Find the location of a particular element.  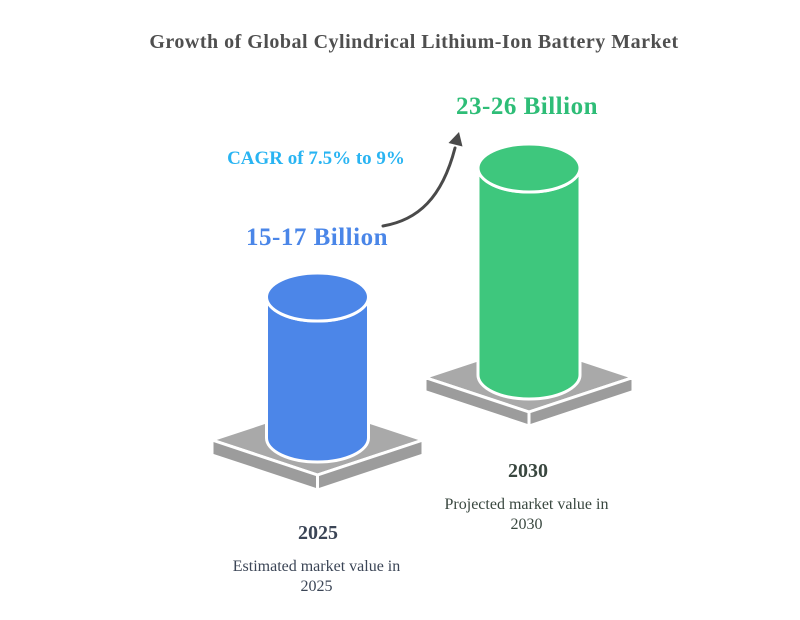

cylinder-2030-body is located at coordinates (529, 284).